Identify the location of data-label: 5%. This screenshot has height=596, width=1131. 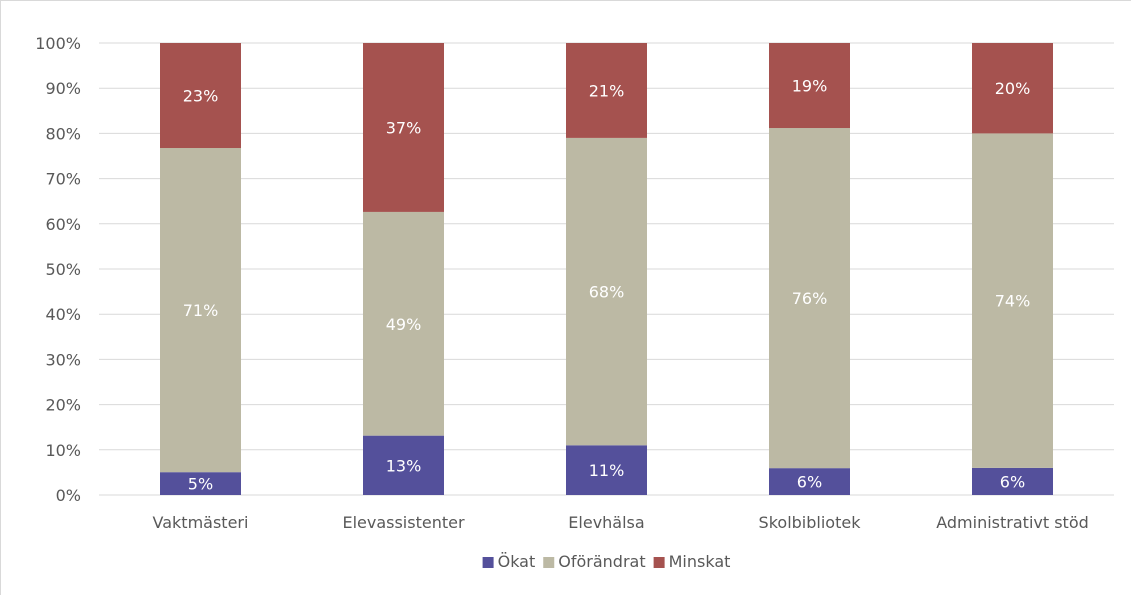
(200, 484).